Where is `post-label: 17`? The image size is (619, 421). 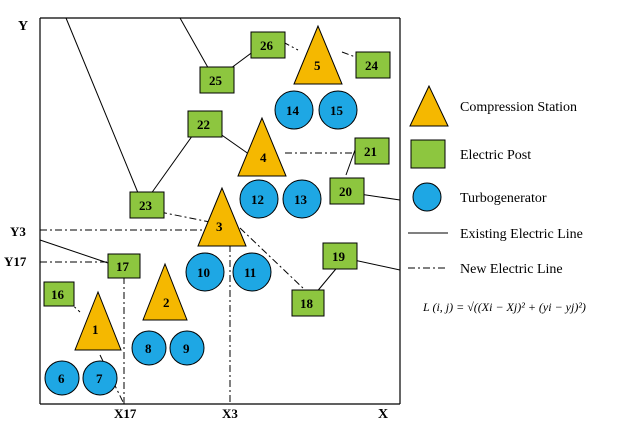
post-label: 17 is located at coordinates (123, 266).